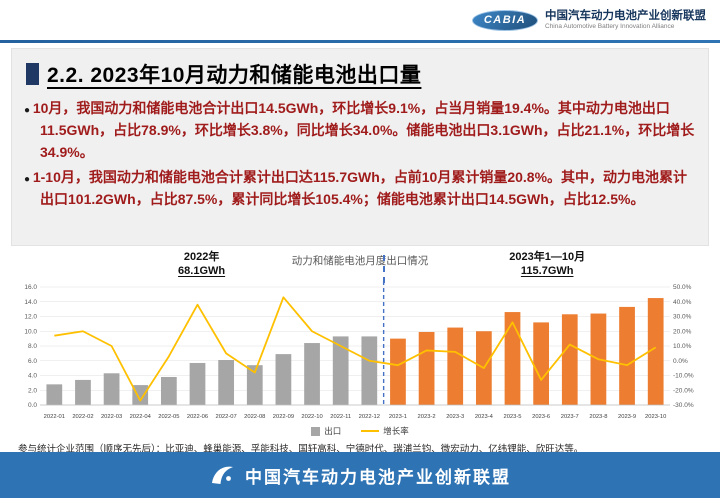 The width and height of the screenshot is (720, 498). What do you see at coordinates (598, 417) in the screenshot?
I see `x-axis-tick-label: 2023-8` at bounding box center [598, 417].